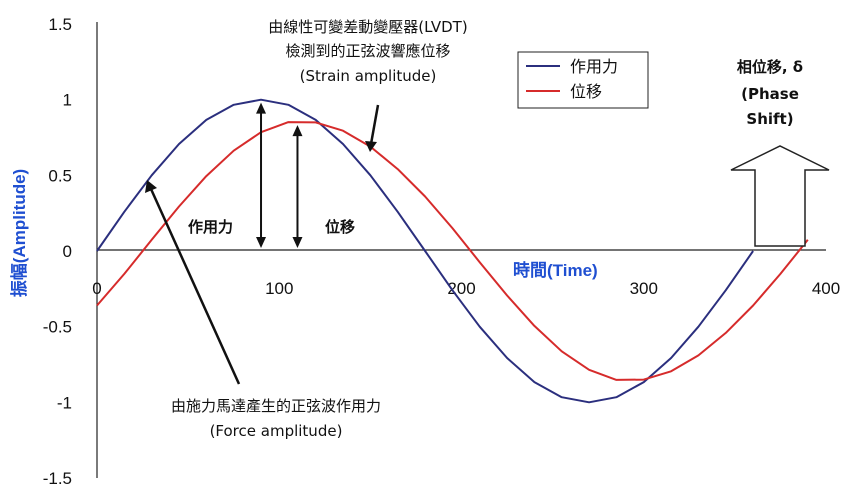 This screenshot has height=494, width=852. I want to click on y-tick-label: -1, so click(64, 402).